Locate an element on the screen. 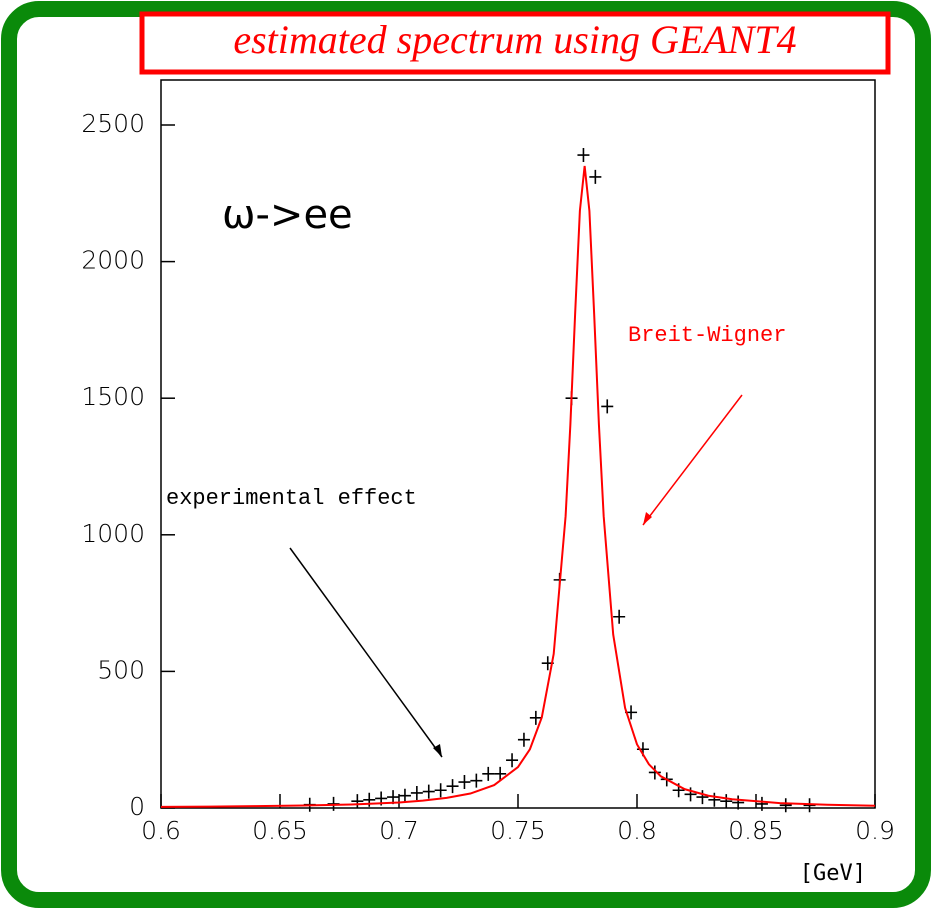  x-tick-label: 0.6 is located at coordinates (161, 830).